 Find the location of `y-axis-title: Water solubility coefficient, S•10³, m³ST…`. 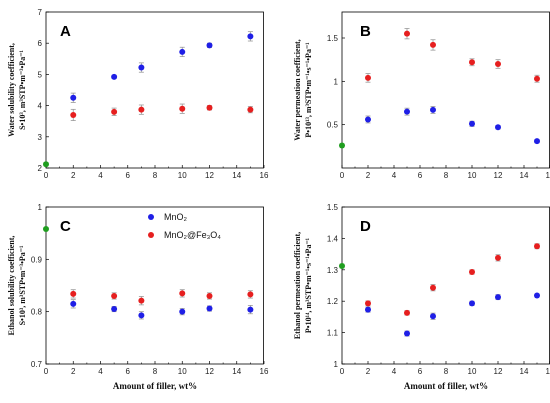

y-axis-title: Water solubility coefficient, S•10³, m³ST… is located at coordinates (17, 90).